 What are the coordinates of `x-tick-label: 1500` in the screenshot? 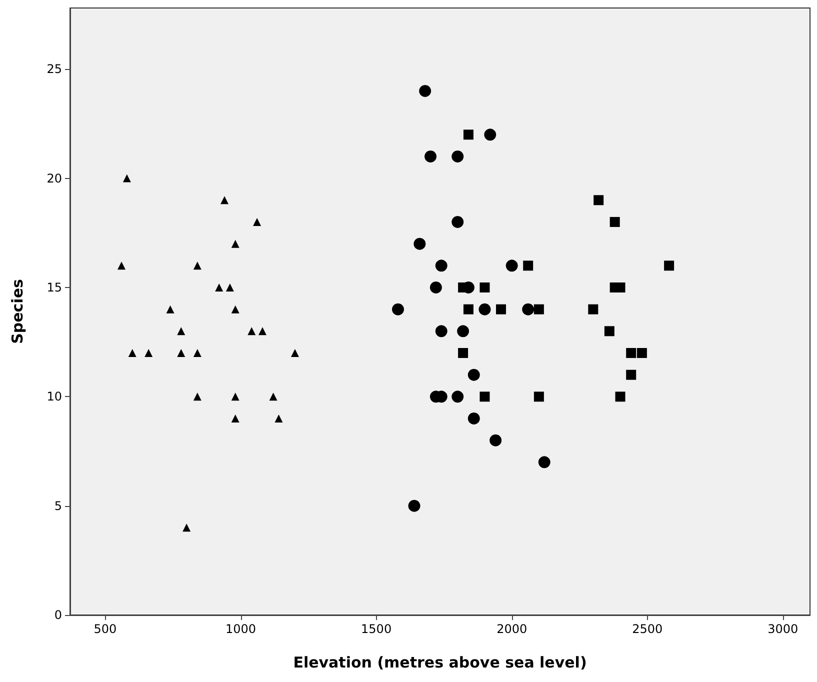 It's located at (376, 629).